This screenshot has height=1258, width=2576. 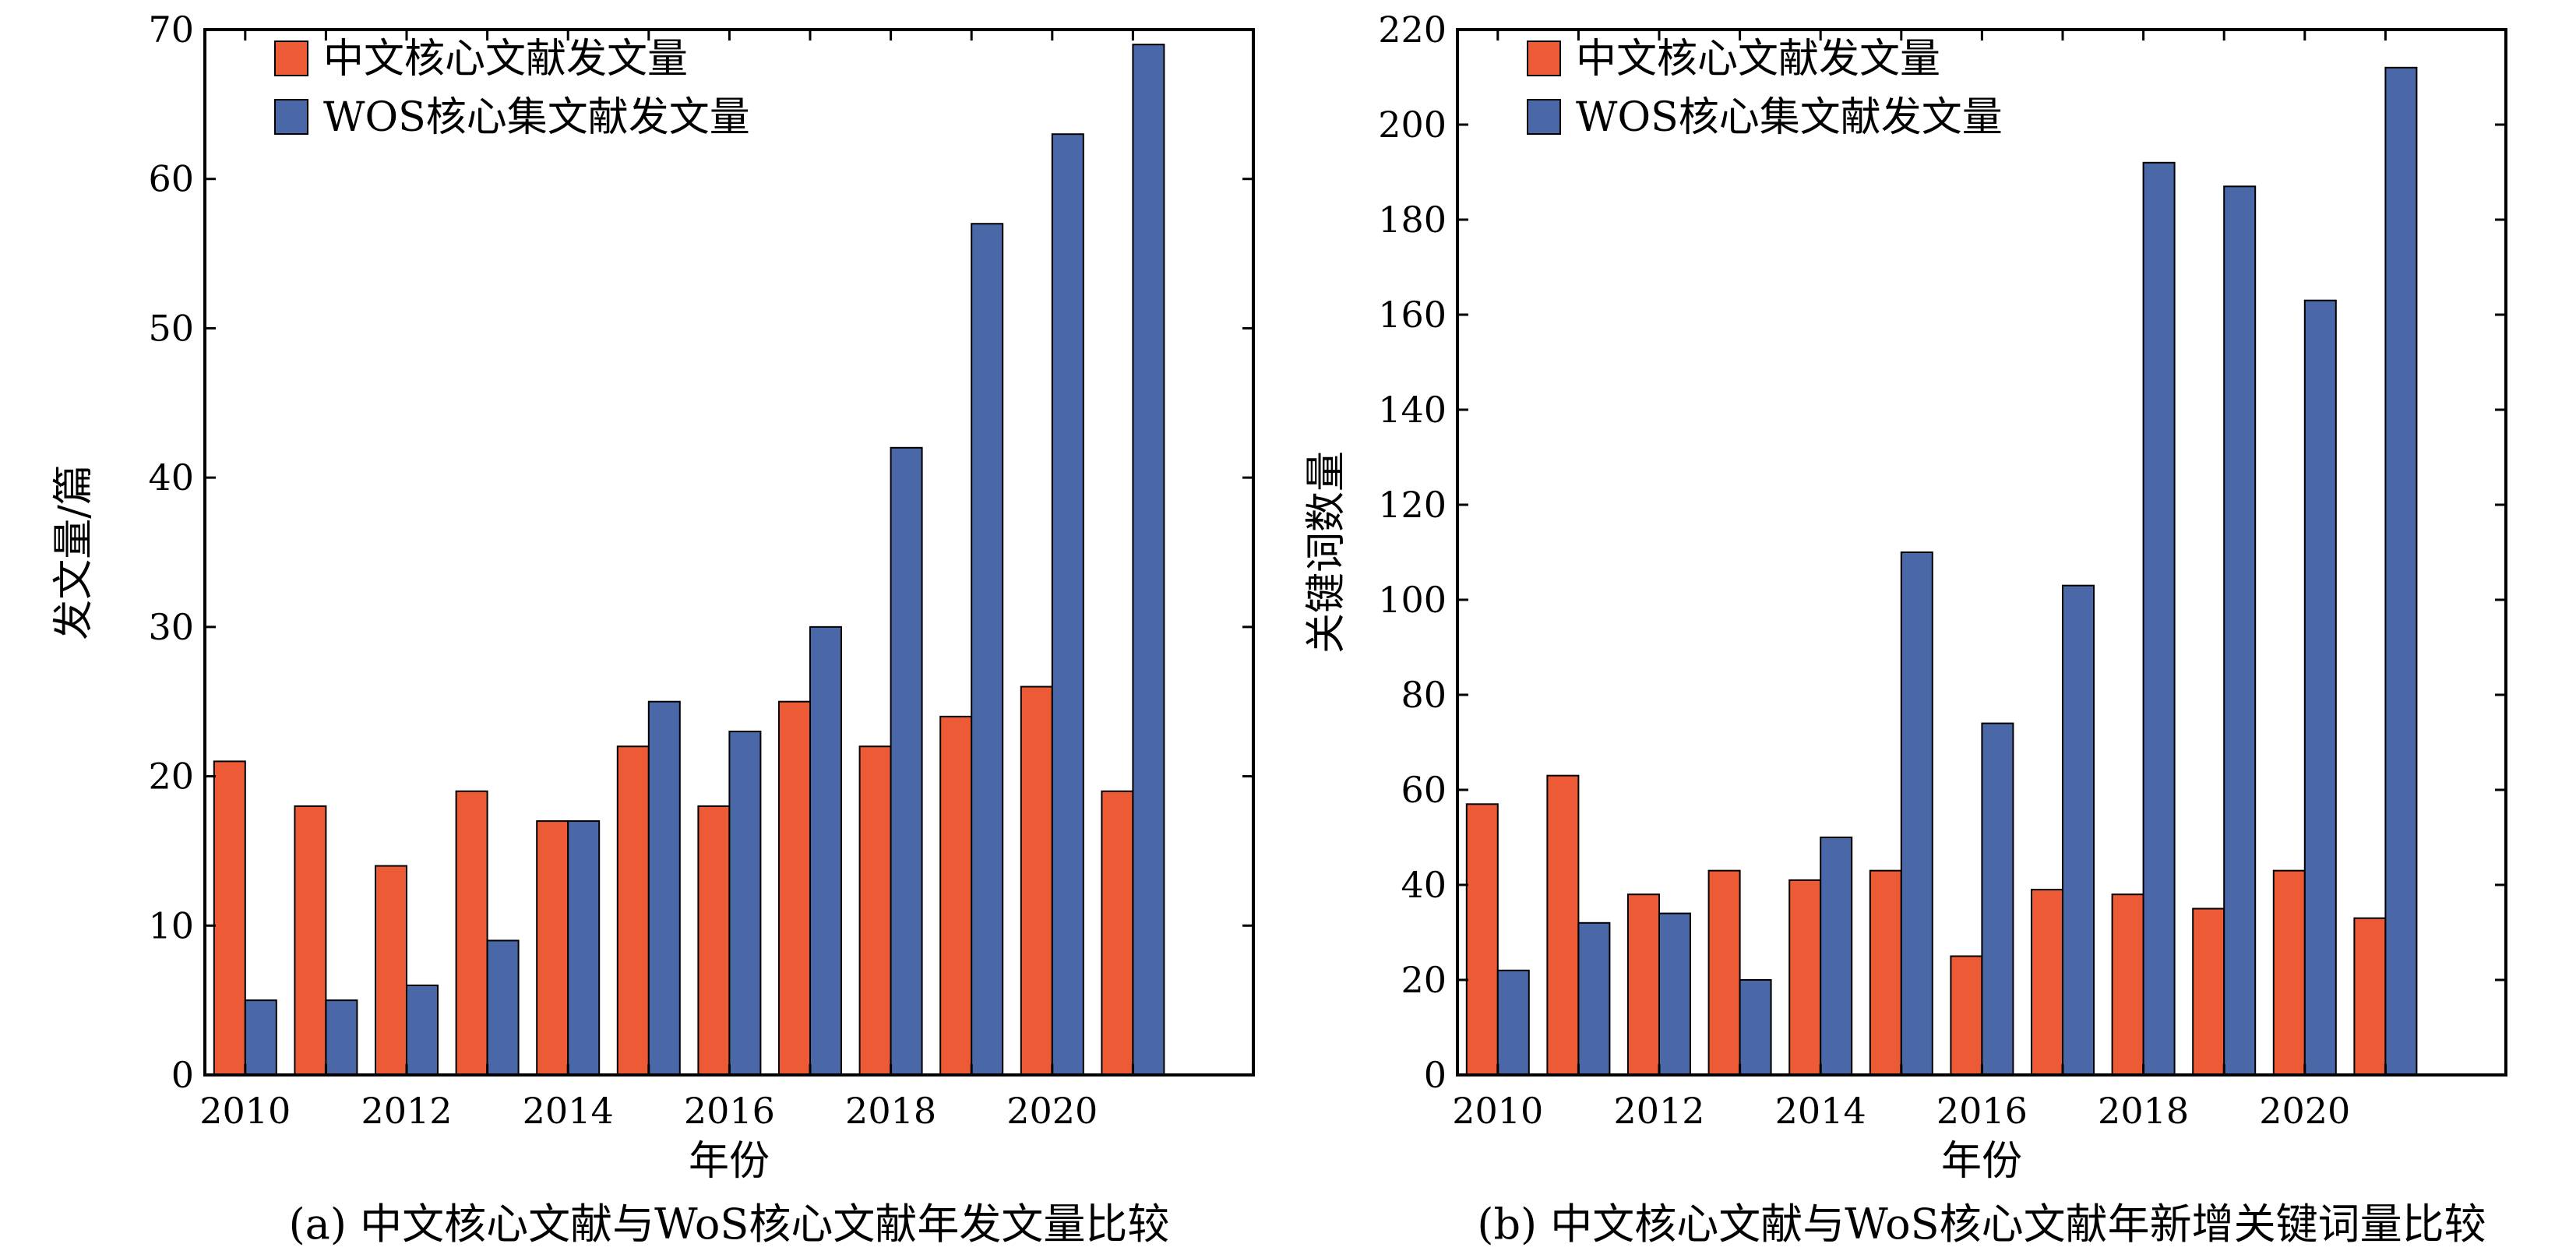 What do you see at coordinates (1981, 1224) in the screenshot?
I see `figure-caption: (b) 中文核心文献与WoS核心文献年新增关键词量比较` at bounding box center [1981, 1224].